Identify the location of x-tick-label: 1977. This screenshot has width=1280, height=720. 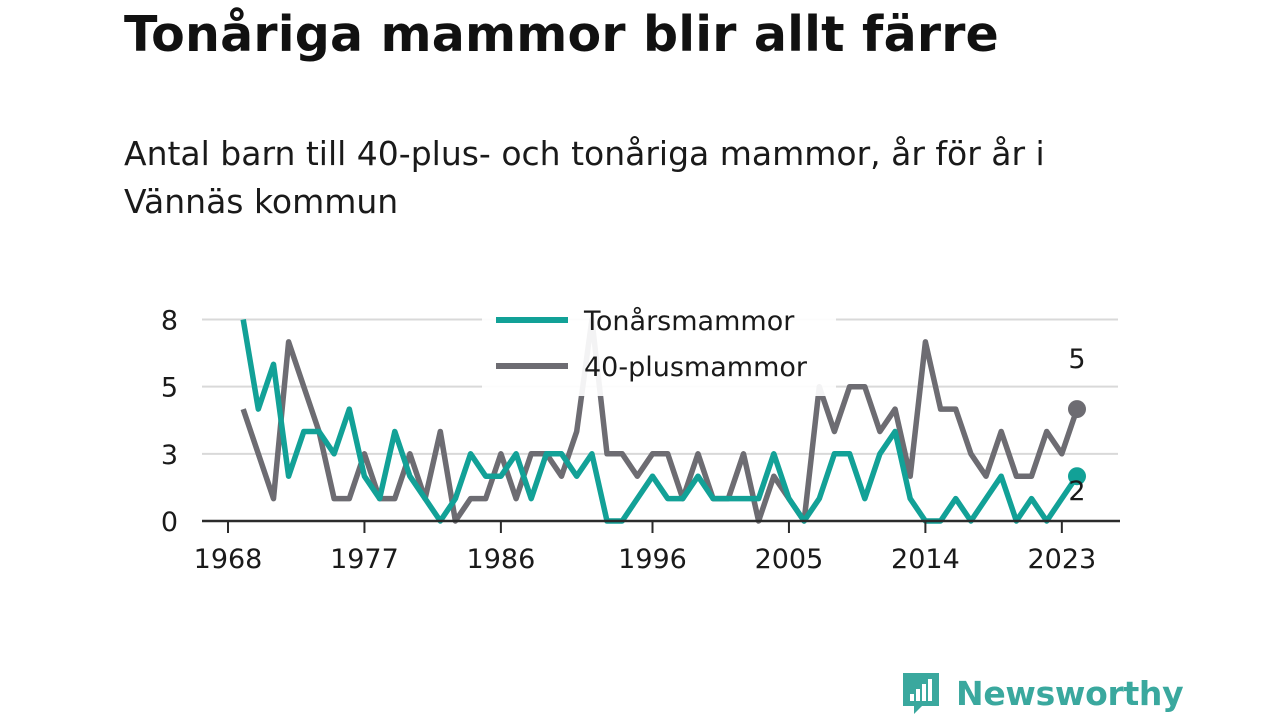
(364, 559).